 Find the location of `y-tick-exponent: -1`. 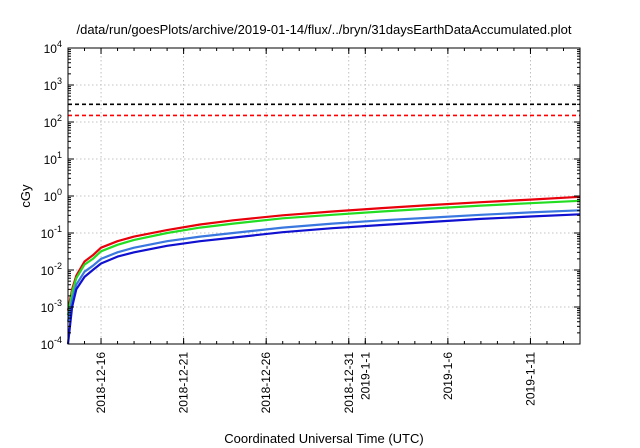

y-tick-exponent: -1 is located at coordinates (58, 229).